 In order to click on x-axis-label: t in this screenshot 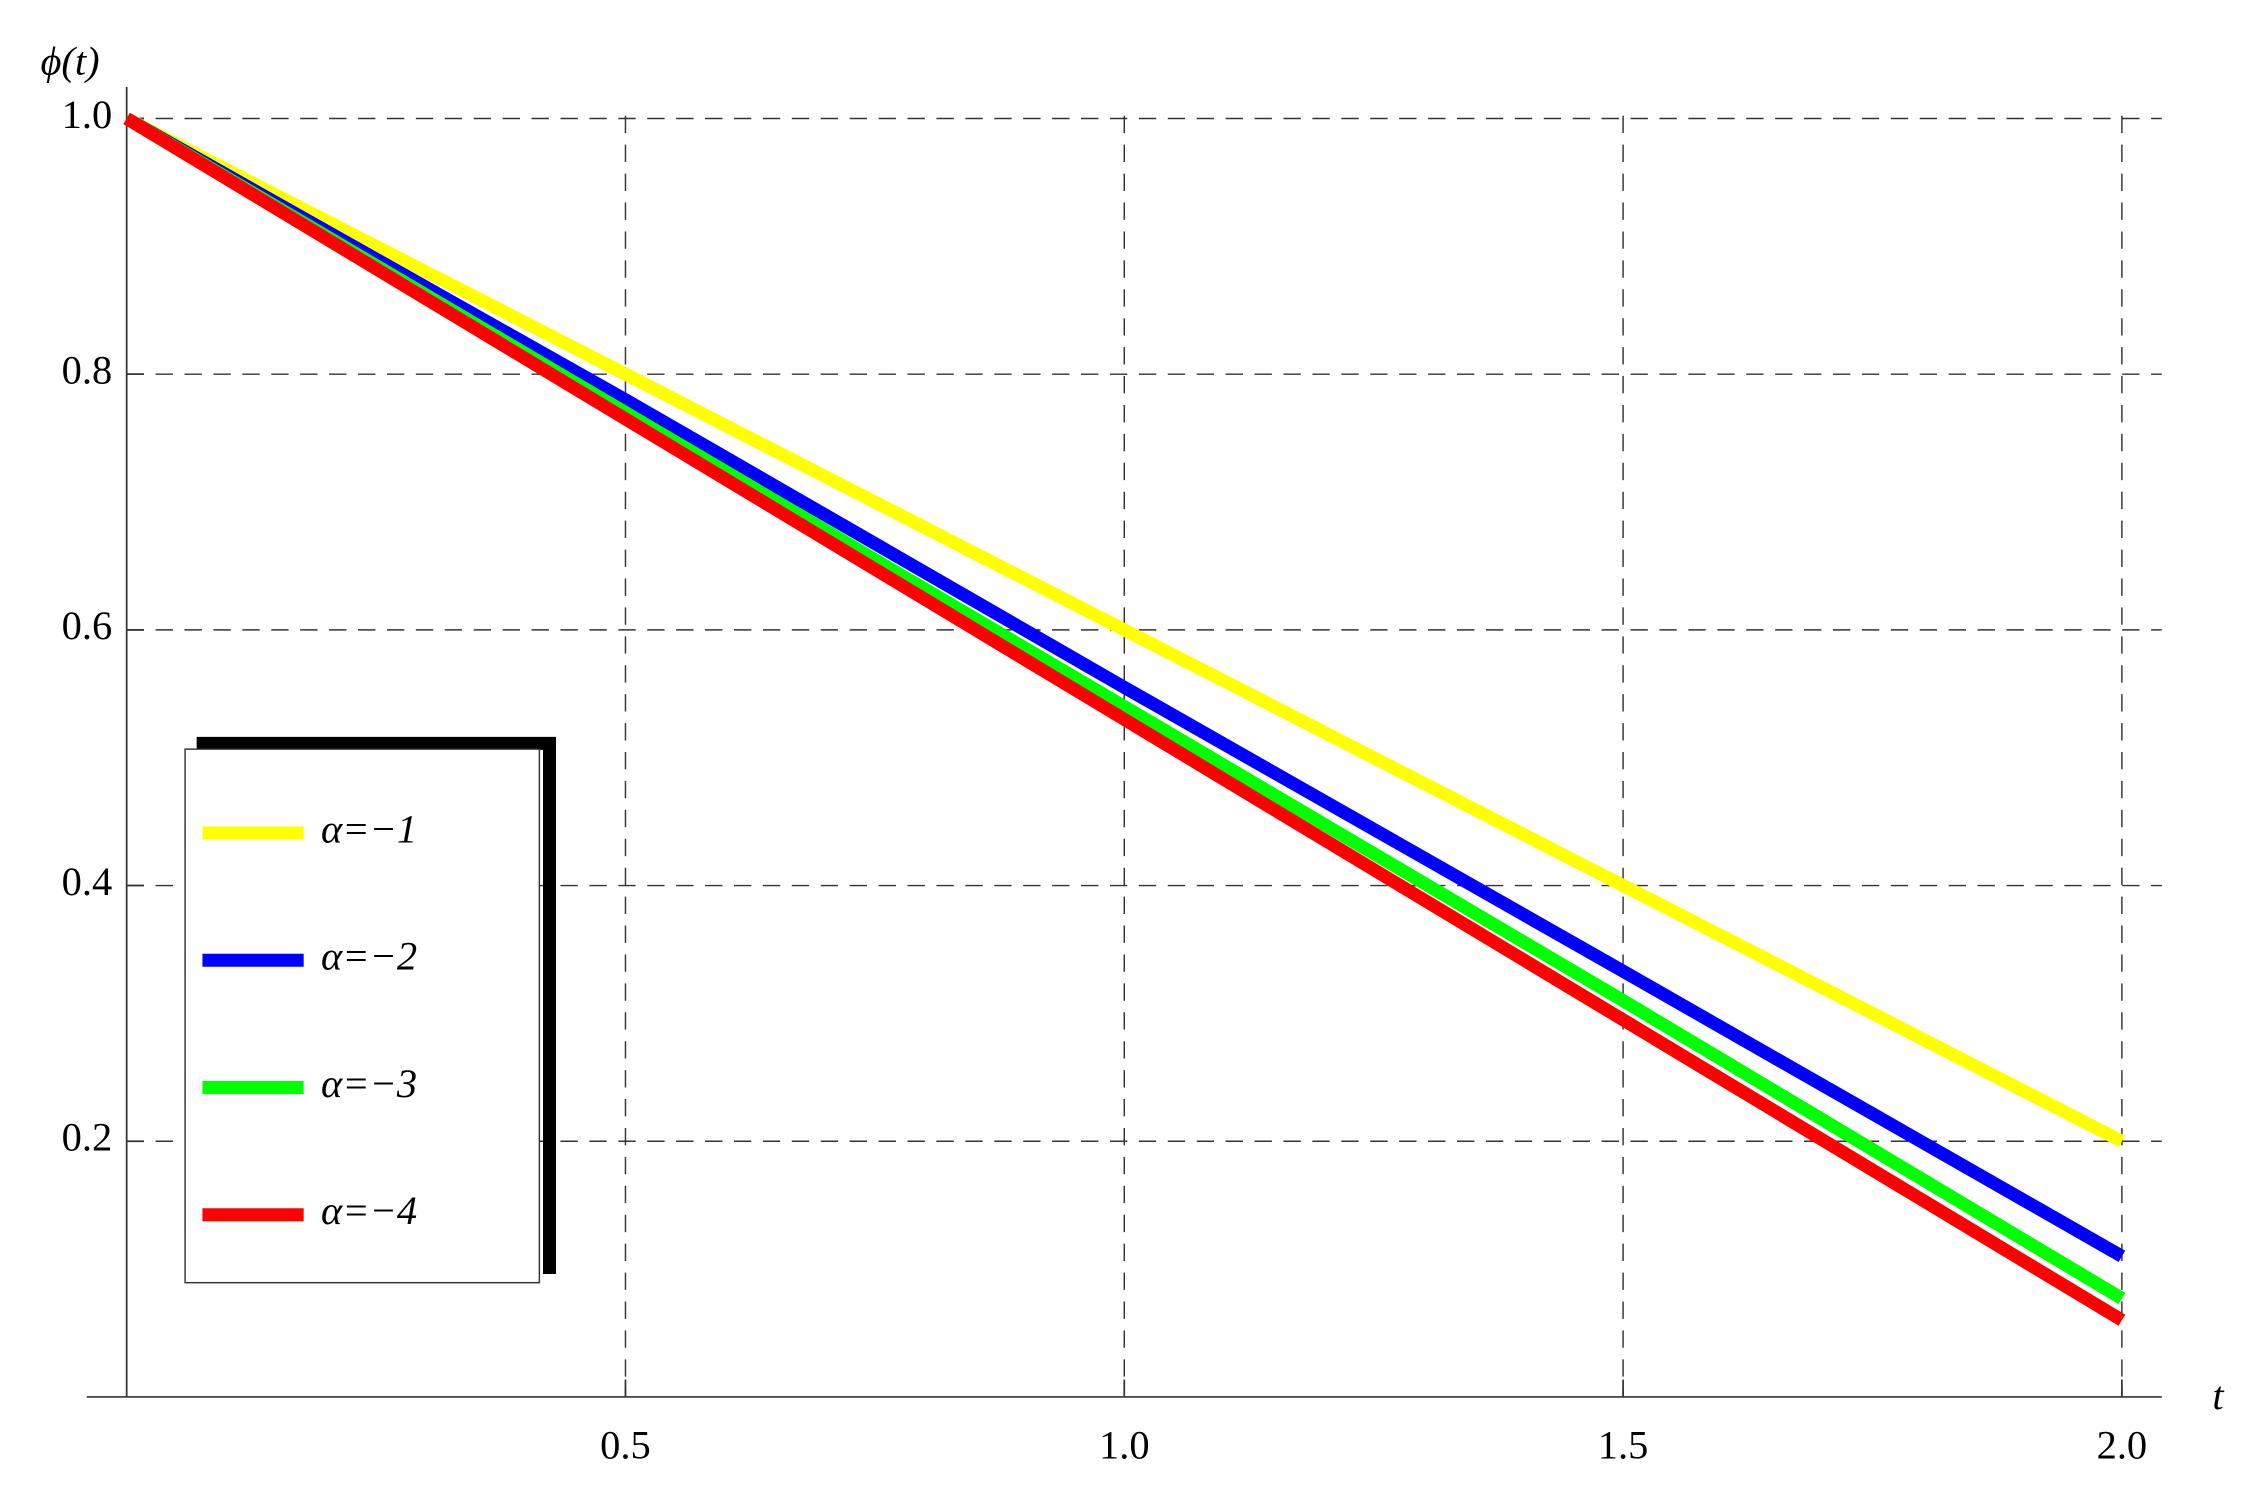, I will do `click(2218, 1395)`.